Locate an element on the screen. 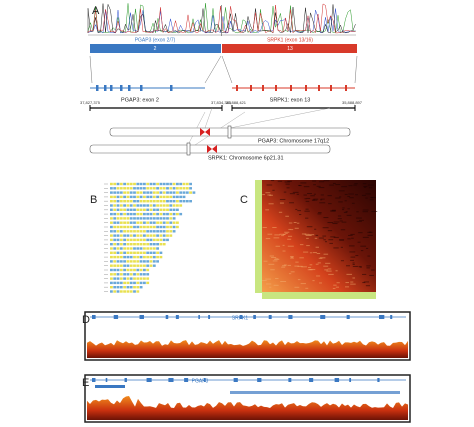 Image resolution: width=474 pixels, height=427 pixels. connector is located at coordinates (356, 69).